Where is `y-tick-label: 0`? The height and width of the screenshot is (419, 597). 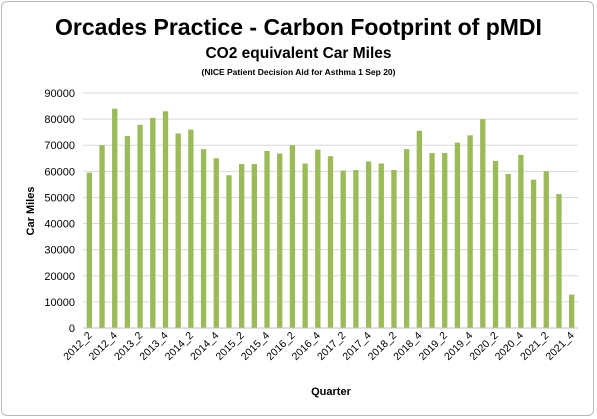 y-tick-label: 0 is located at coordinates (72, 329).